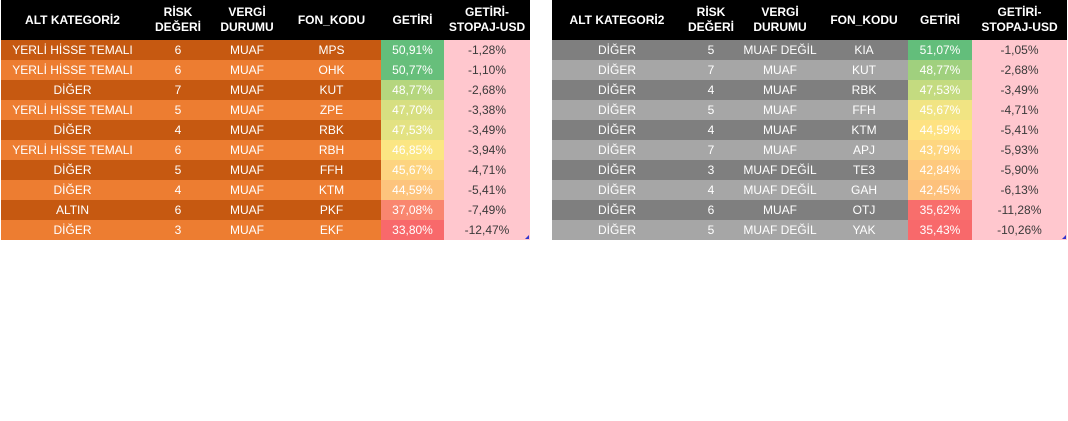  Describe the element at coordinates (331, 150) in the screenshot. I see `cell-fon-kodu: RBH` at that location.